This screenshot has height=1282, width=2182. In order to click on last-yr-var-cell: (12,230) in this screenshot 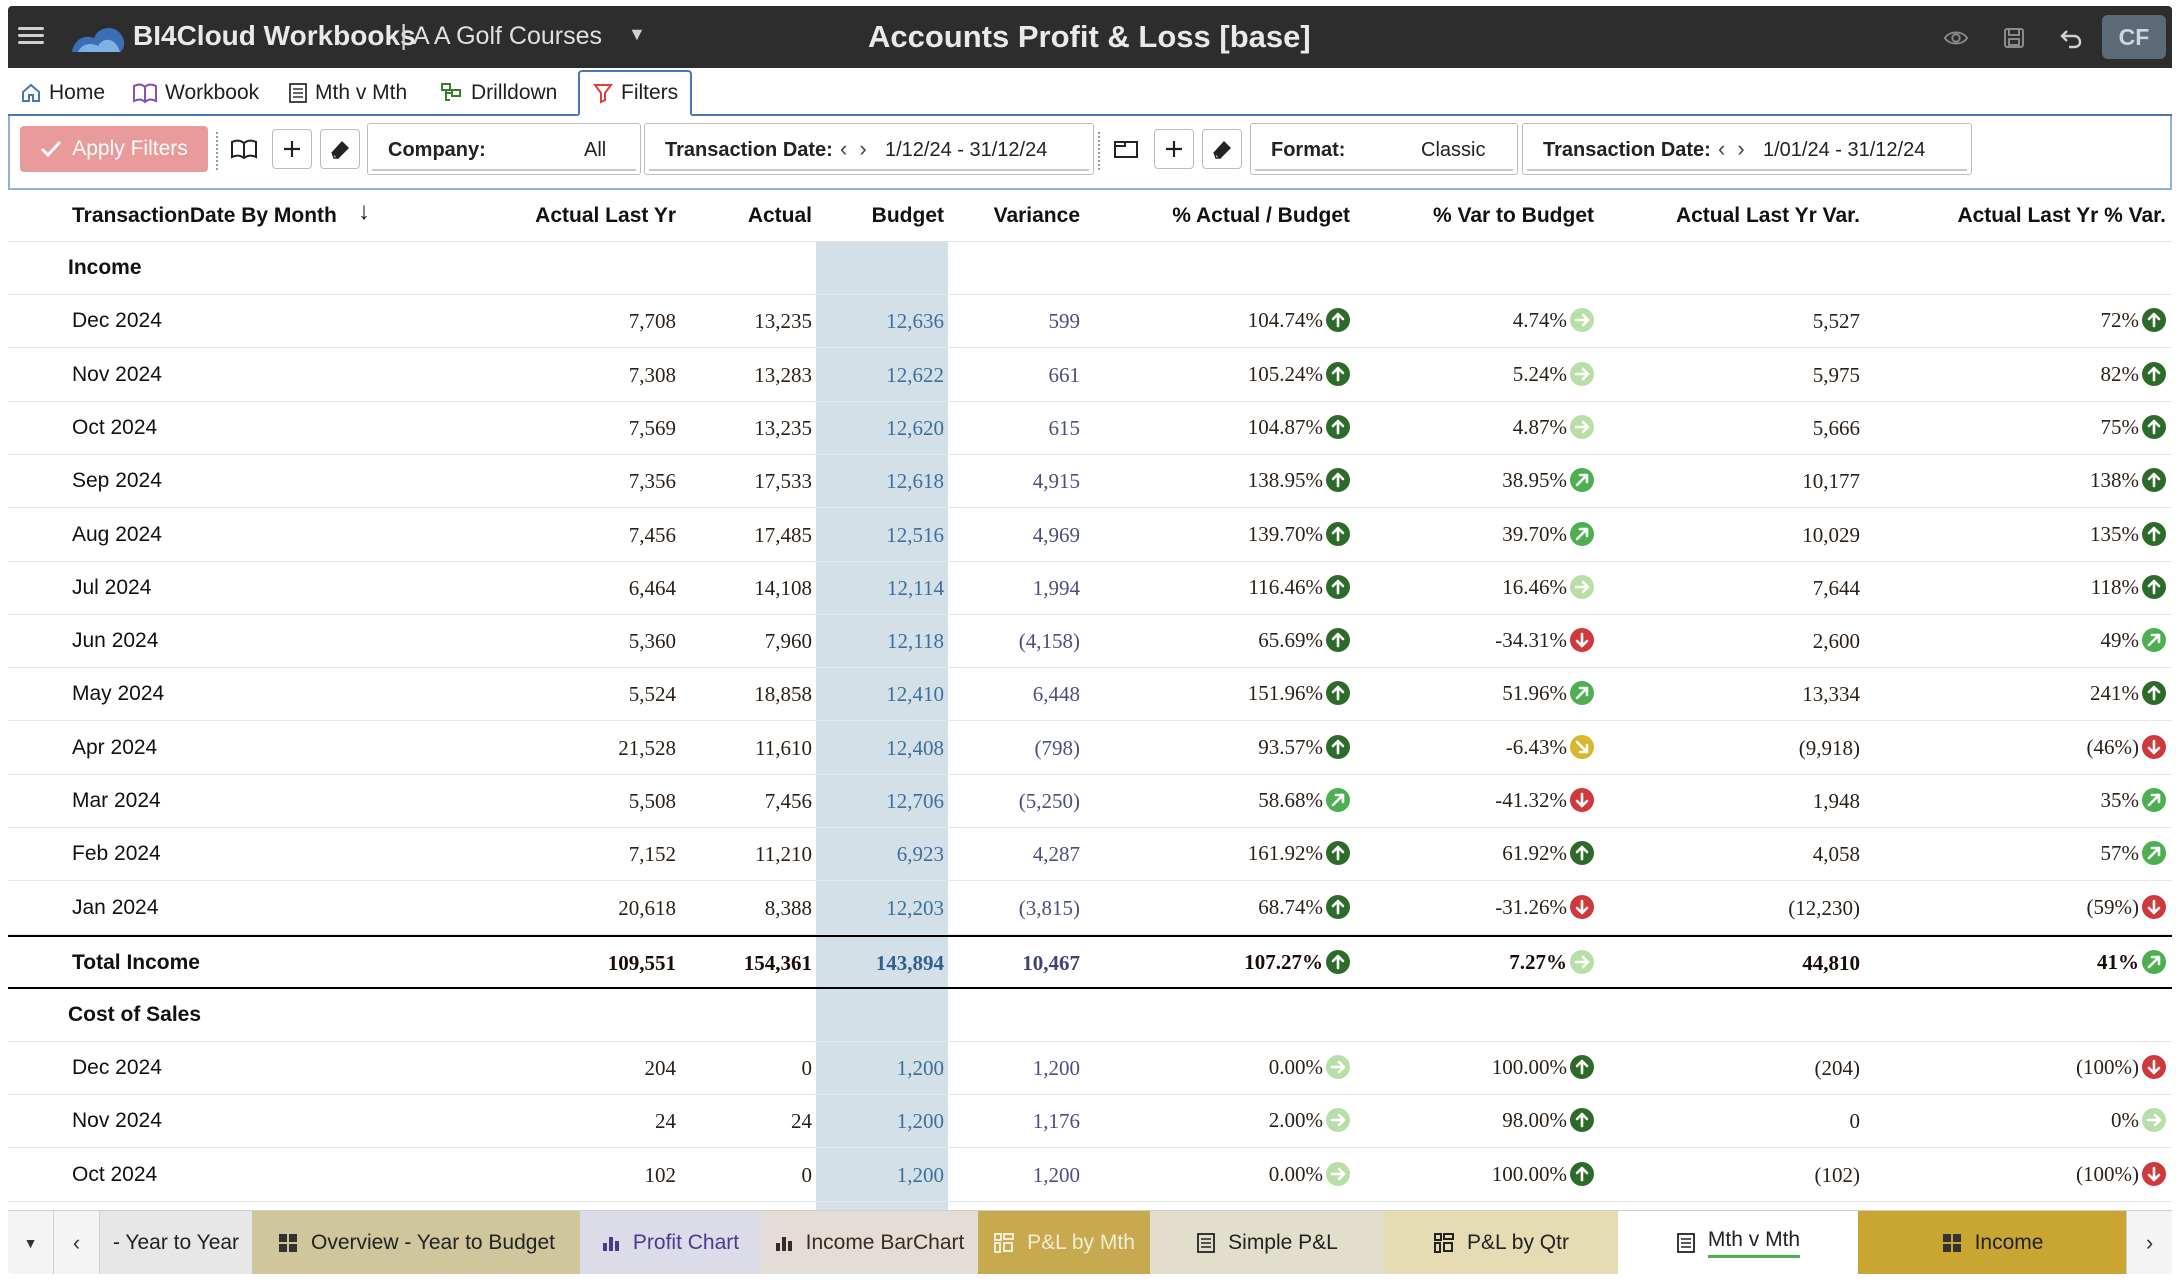, I will do `click(1824, 907)`.